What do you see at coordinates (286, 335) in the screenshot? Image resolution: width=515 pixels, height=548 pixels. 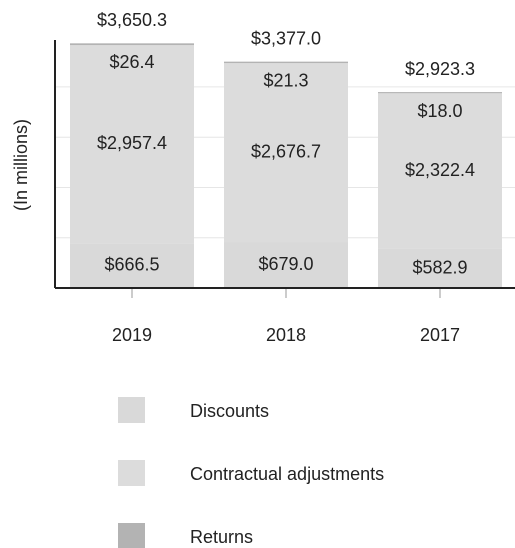 I see `x-tick-label: 2018` at bounding box center [286, 335].